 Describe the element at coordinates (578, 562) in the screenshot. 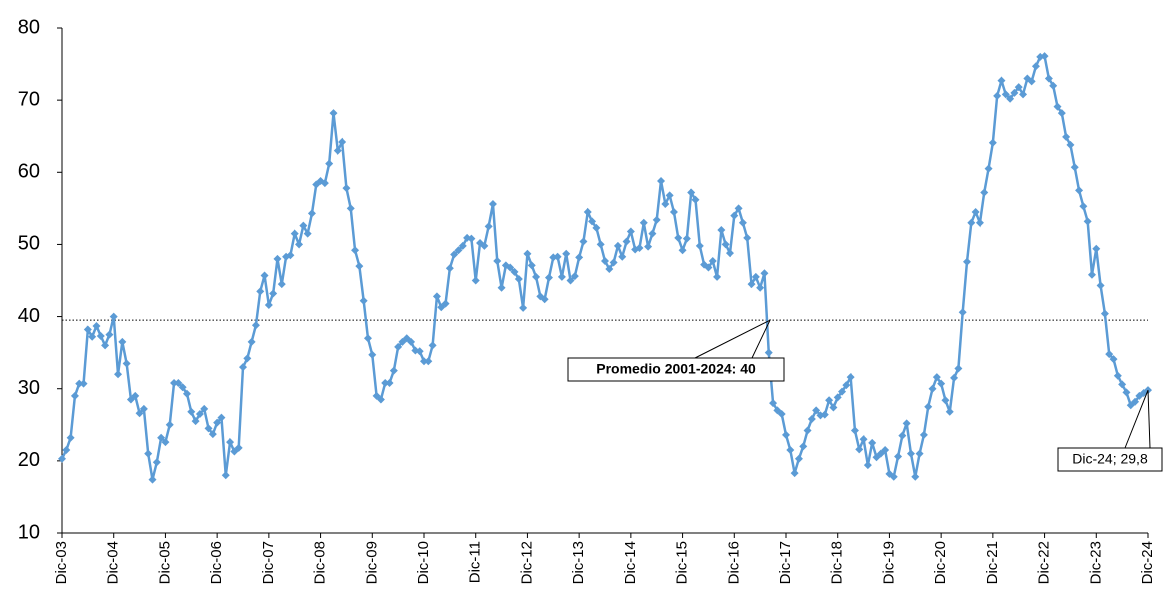

I see `x-tick-label: Dic-13` at that location.